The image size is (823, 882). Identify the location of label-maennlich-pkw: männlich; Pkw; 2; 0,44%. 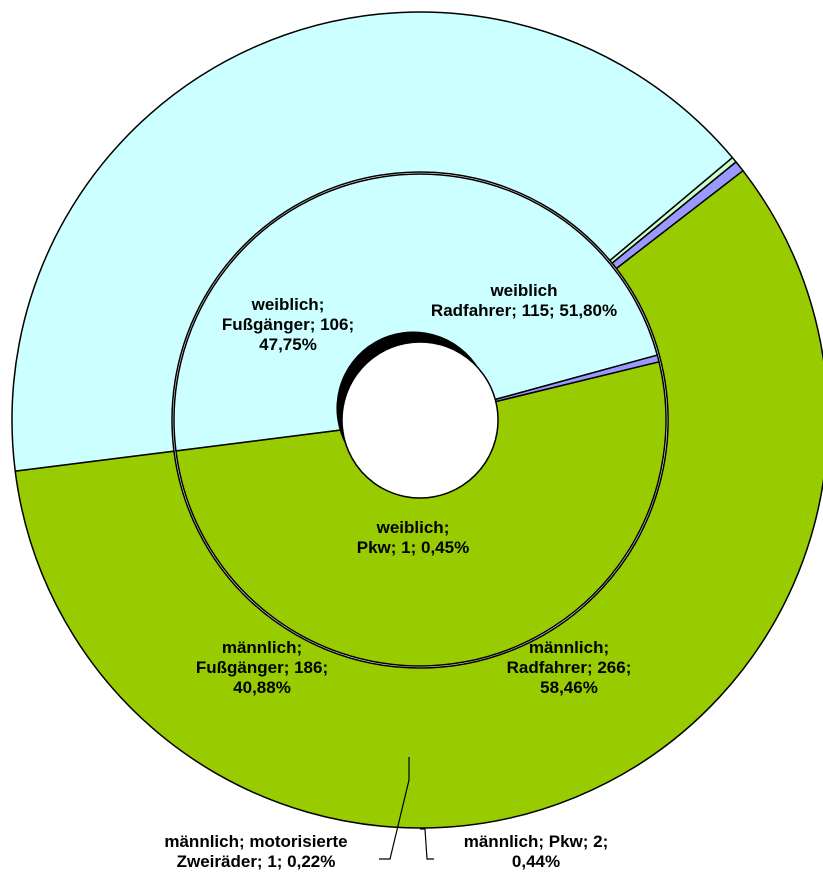
(536, 851).